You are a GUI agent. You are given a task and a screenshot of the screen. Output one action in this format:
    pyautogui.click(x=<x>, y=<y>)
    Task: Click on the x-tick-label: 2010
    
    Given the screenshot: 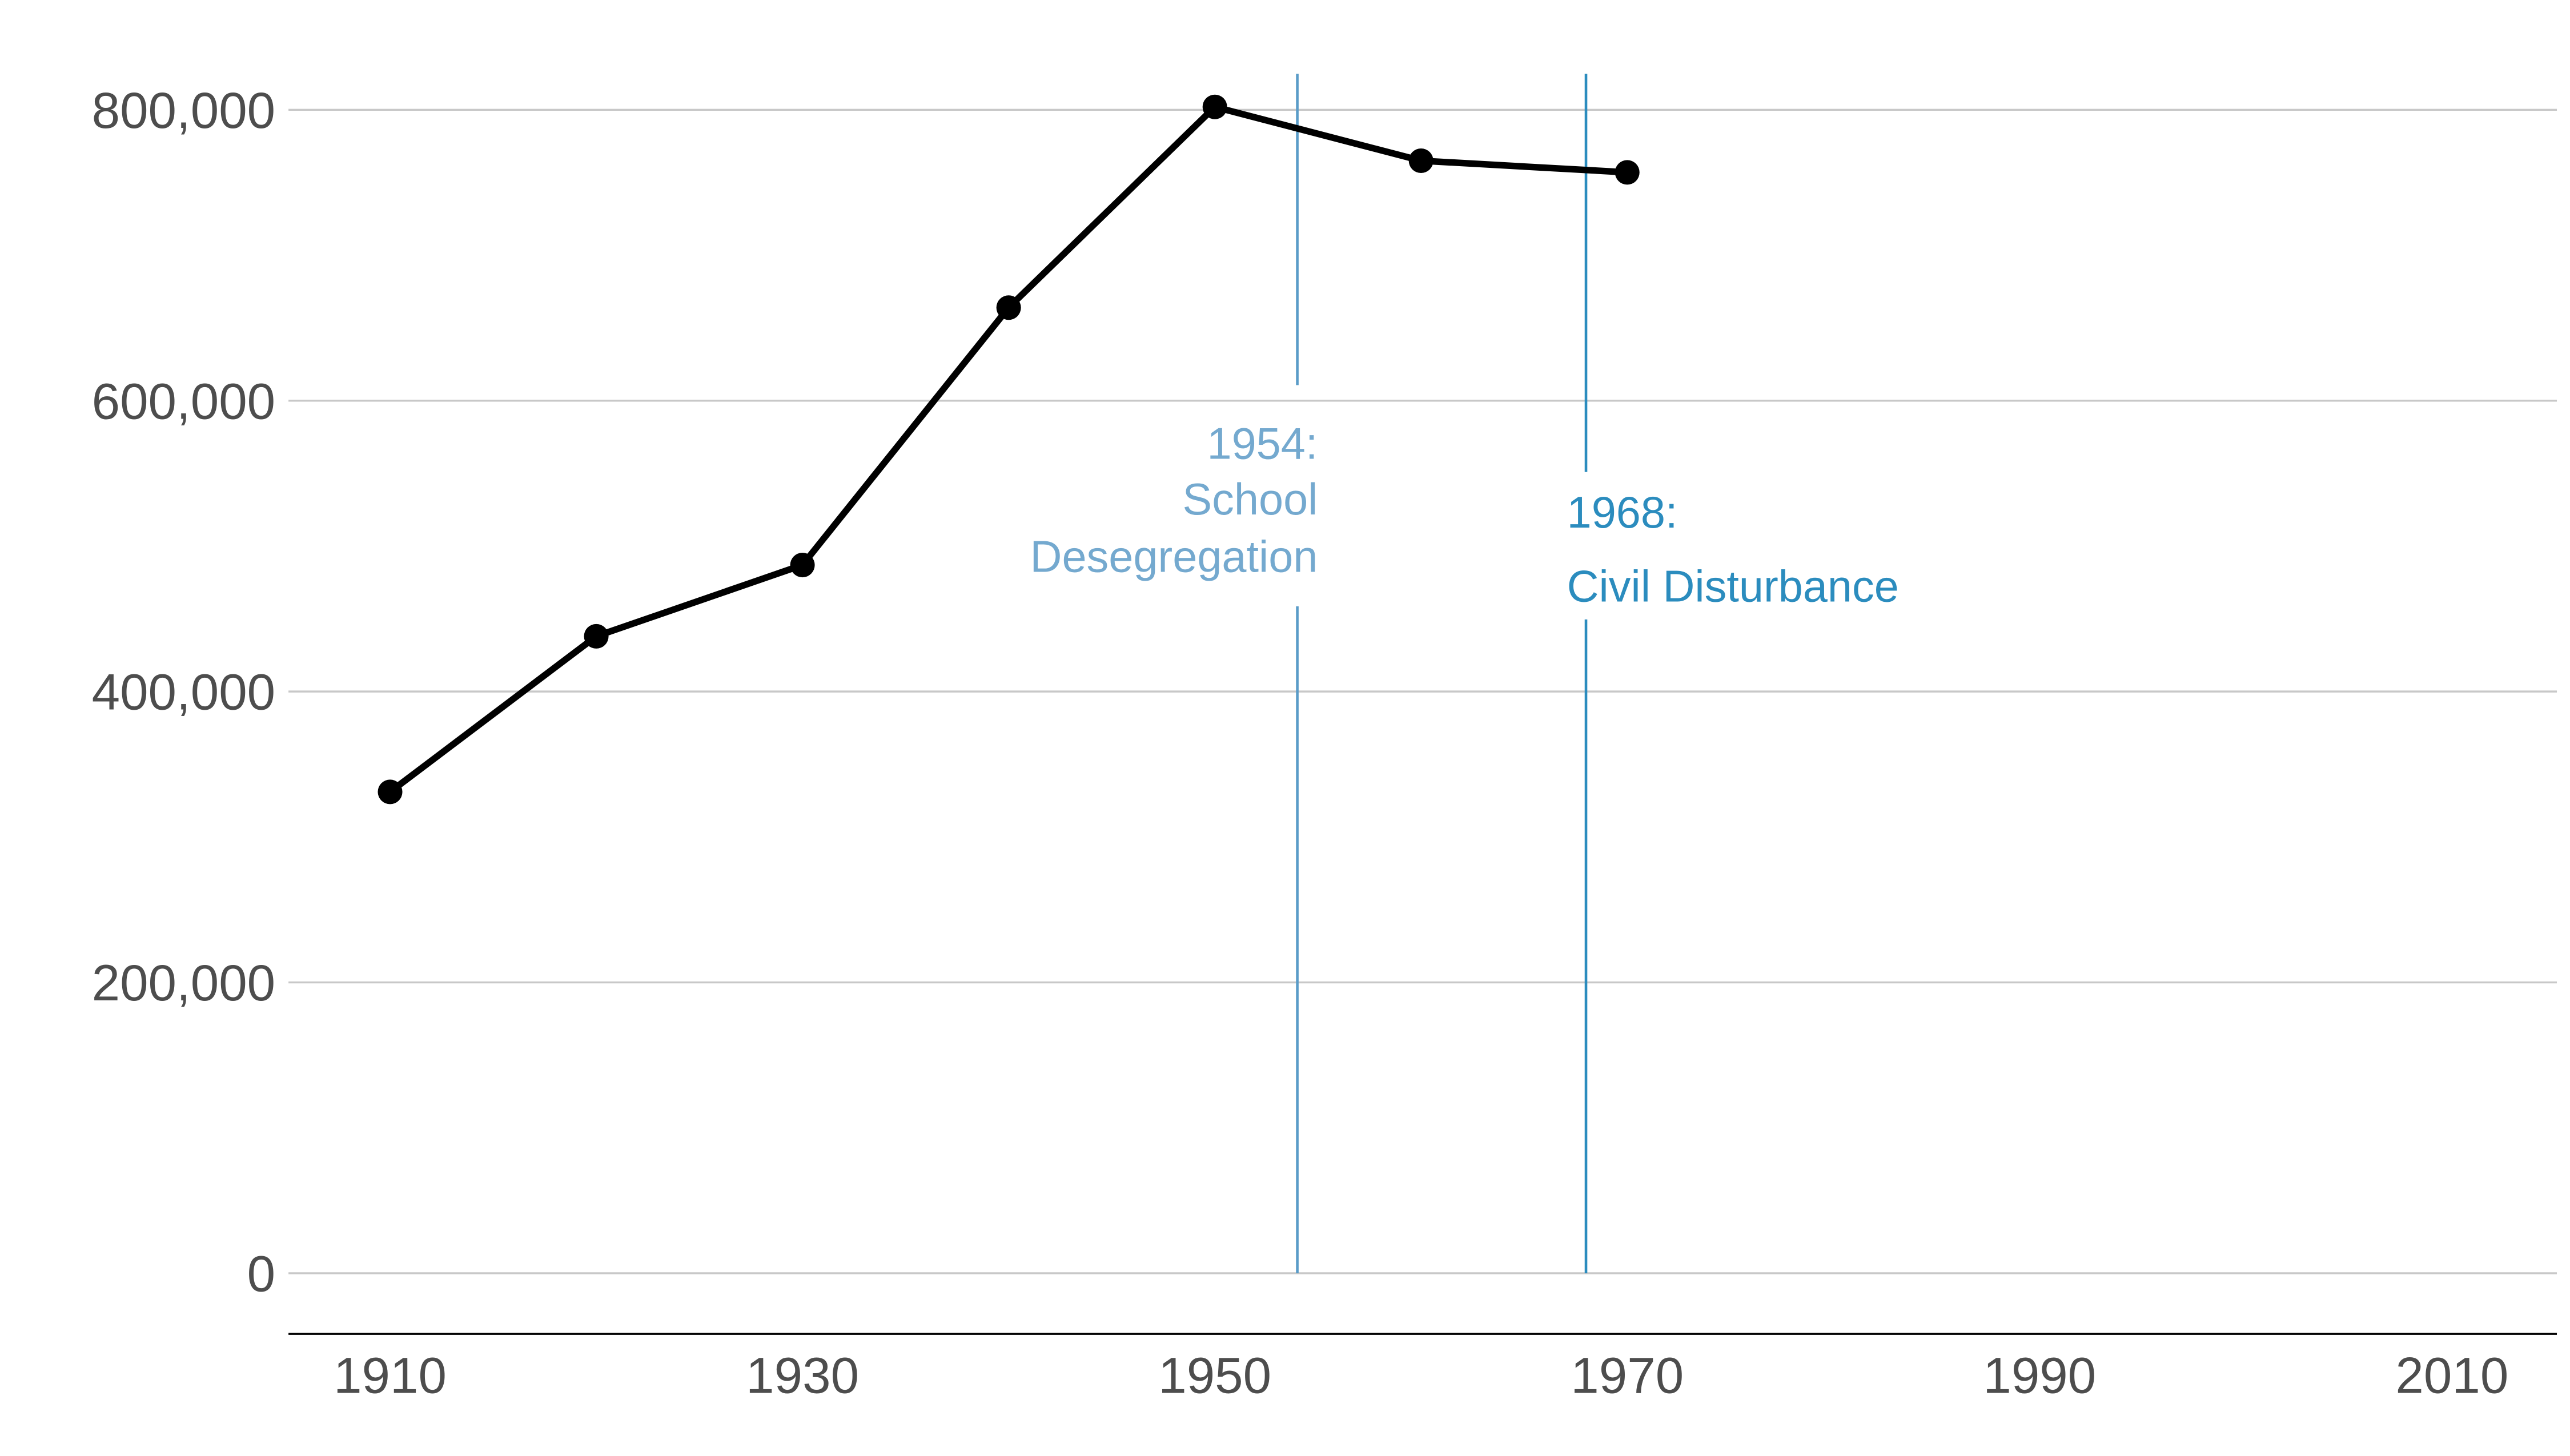 What is the action you would take?
    pyautogui.click(x=2451, y=1374)
    